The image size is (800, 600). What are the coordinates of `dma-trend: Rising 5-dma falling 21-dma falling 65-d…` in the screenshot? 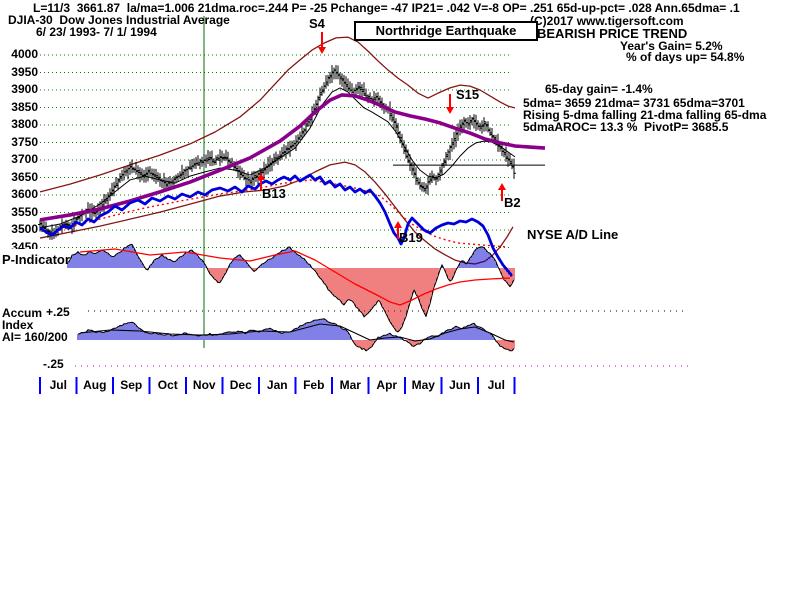 It's located at (645, 115).